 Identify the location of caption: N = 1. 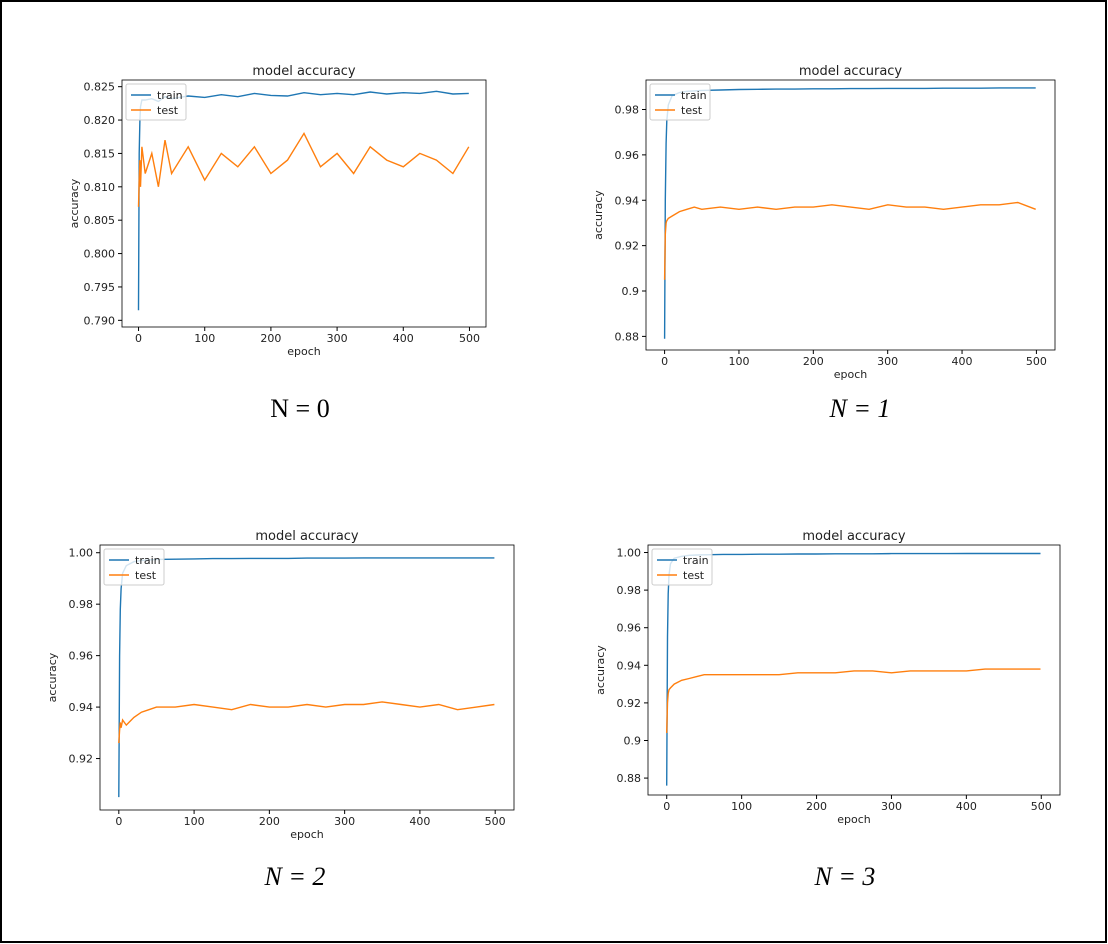
(860, 408).